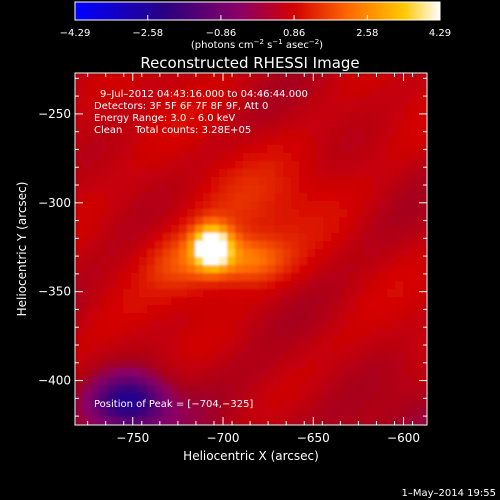 Image resolution: width=500 pixels, height=500 pixels. Describe the element at coordinates (22, 249) in the screenshot. I see `y-axis-label: Heliocentric Y (arcsec)` at that location.